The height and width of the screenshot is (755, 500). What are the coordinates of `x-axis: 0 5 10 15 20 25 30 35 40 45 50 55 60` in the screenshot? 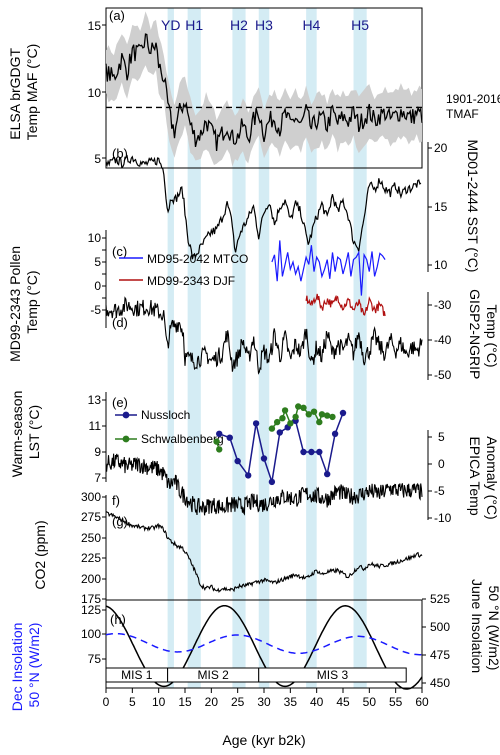 It's located at (266, 698).